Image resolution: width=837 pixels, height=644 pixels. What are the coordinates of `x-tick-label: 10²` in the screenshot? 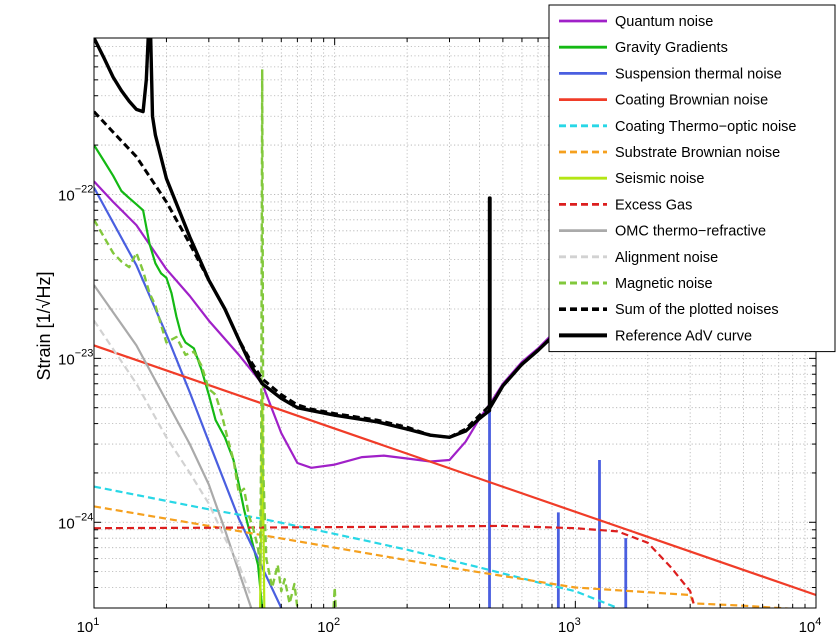 It's located at (328, 626).